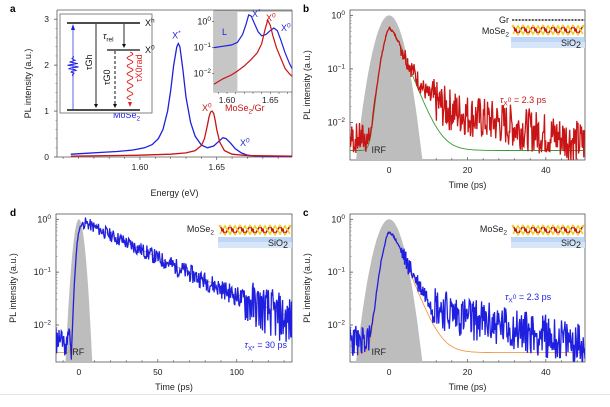 This screenshot has height=407, width=610. I want to click on panel-letter-a: a, so click(13, 9).